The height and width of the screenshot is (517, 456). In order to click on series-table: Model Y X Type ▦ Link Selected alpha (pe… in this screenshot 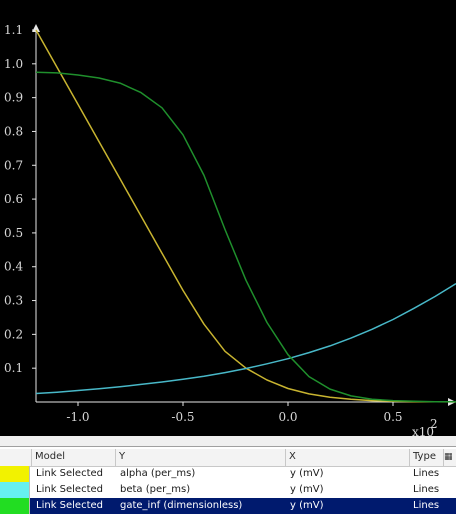, I will do `click(228, 481)`.